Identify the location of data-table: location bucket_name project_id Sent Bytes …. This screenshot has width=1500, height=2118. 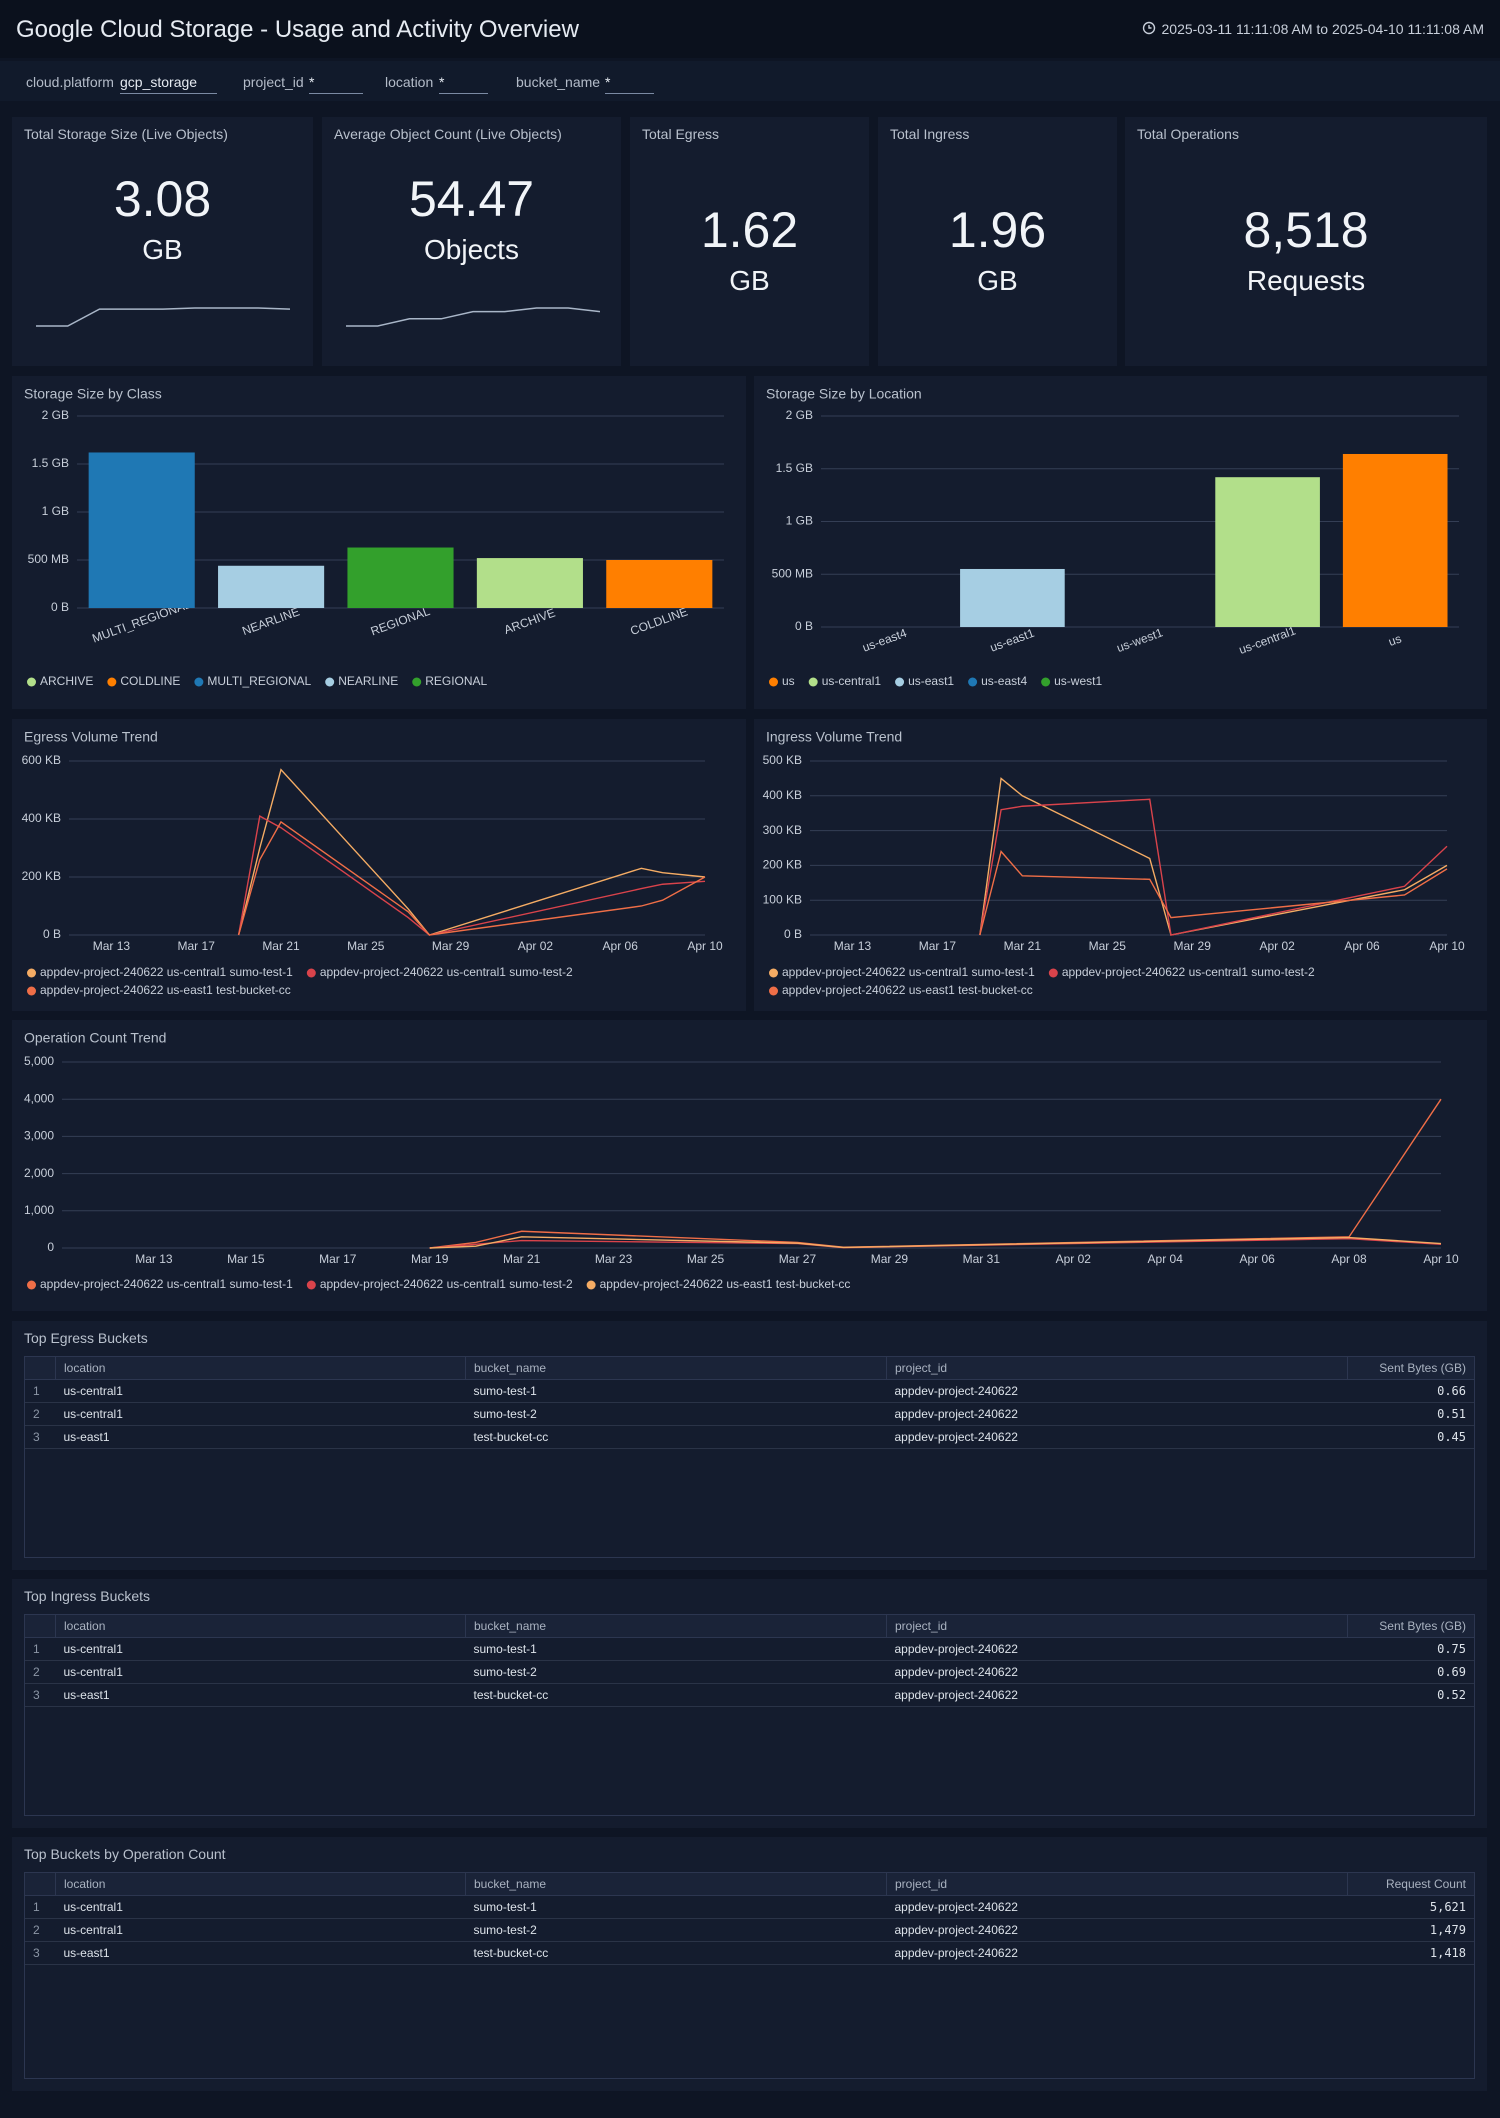
(749, 1661).